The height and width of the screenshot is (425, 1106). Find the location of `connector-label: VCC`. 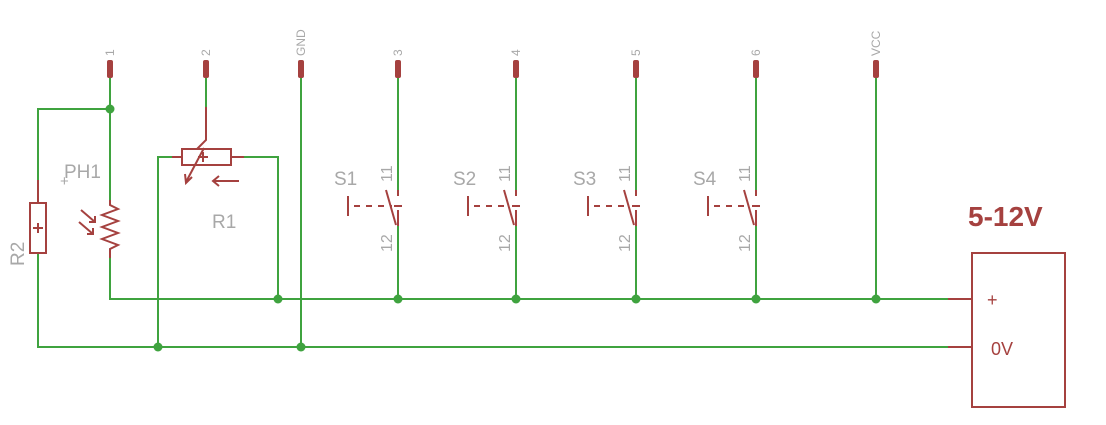

connector-label: VCC is located at coordinates (876, 43).